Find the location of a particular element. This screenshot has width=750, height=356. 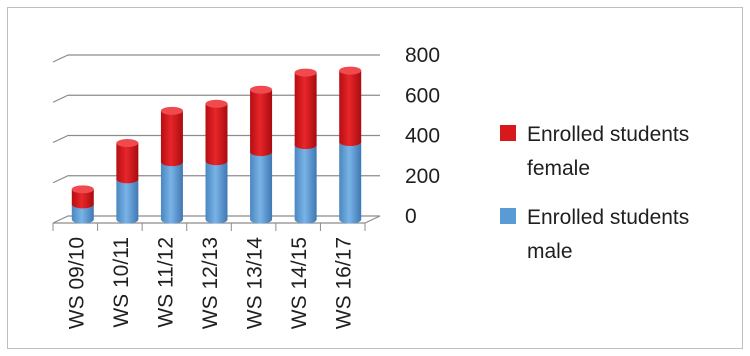

y-tick-label: 200 is located at coordinates (422, 176).